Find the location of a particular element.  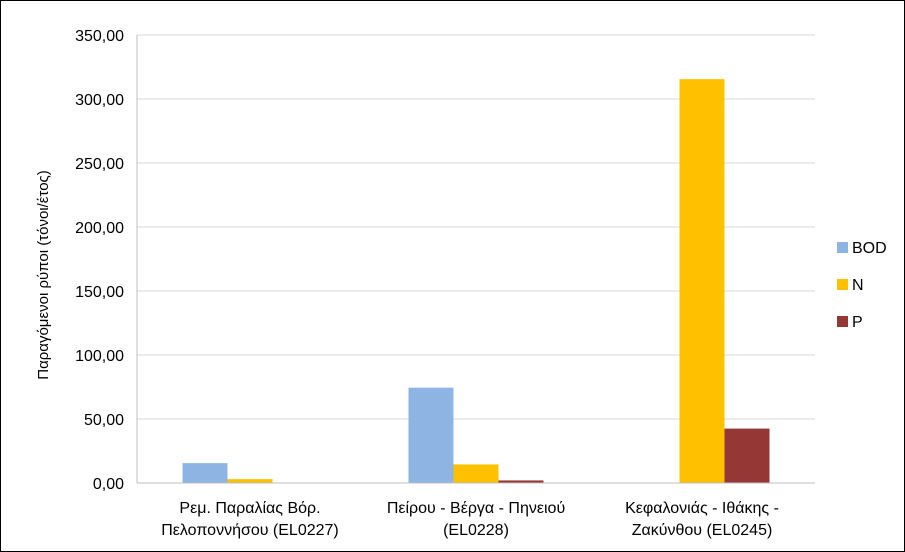

legend-swatch-bod is located at coordinates (842, 247).